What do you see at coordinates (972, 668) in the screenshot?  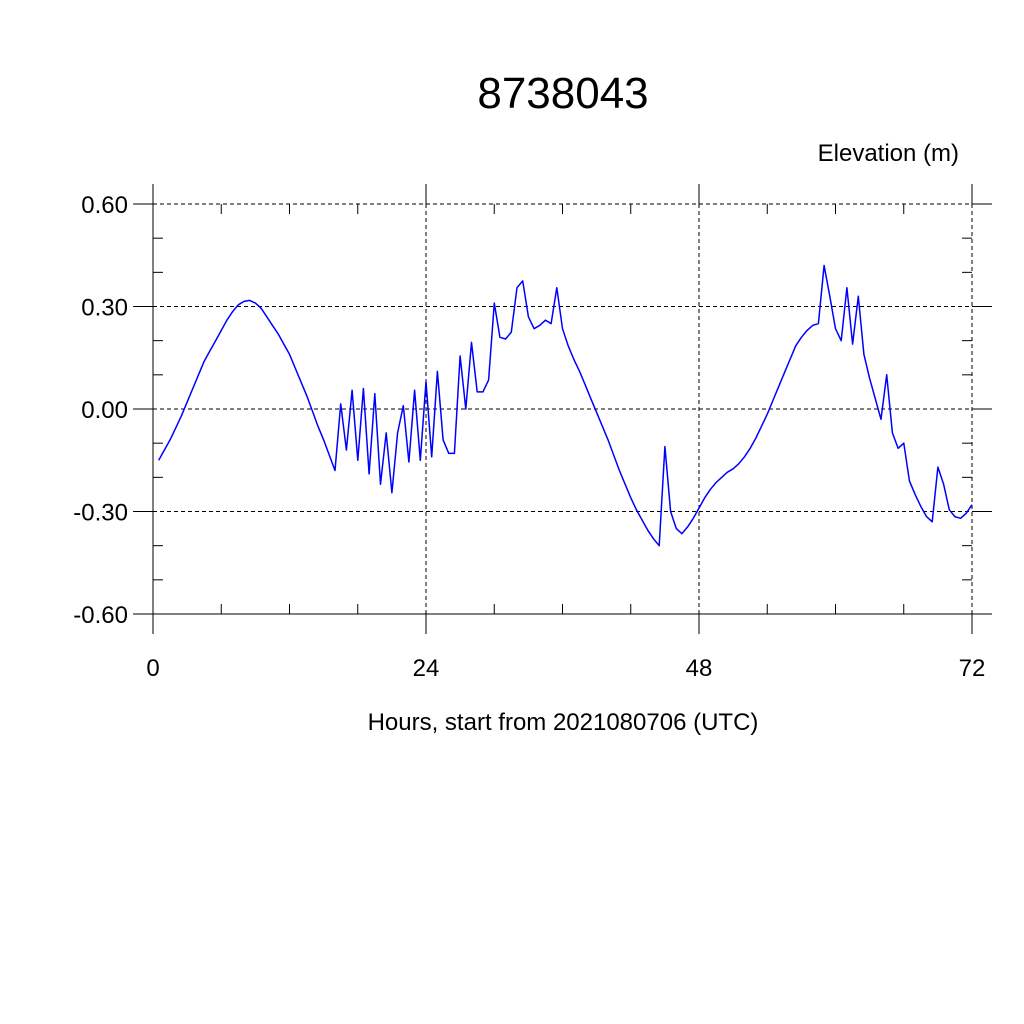 I see `x-tick-label: 72` at bounding box center [972, 668].